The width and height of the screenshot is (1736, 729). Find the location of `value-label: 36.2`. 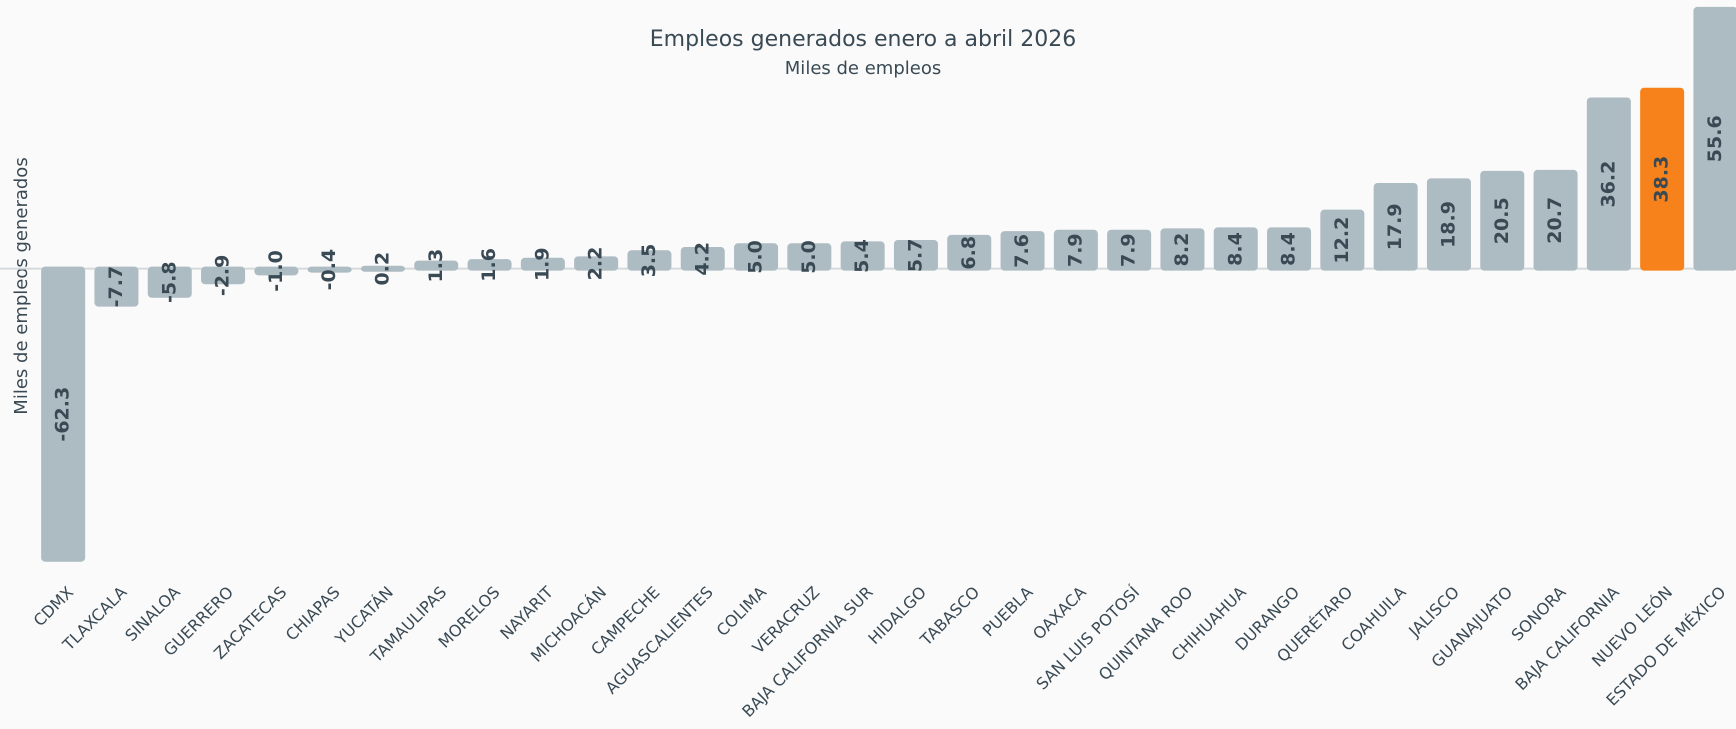

value-label: 36.2 is located at coordinates (1608, 184).